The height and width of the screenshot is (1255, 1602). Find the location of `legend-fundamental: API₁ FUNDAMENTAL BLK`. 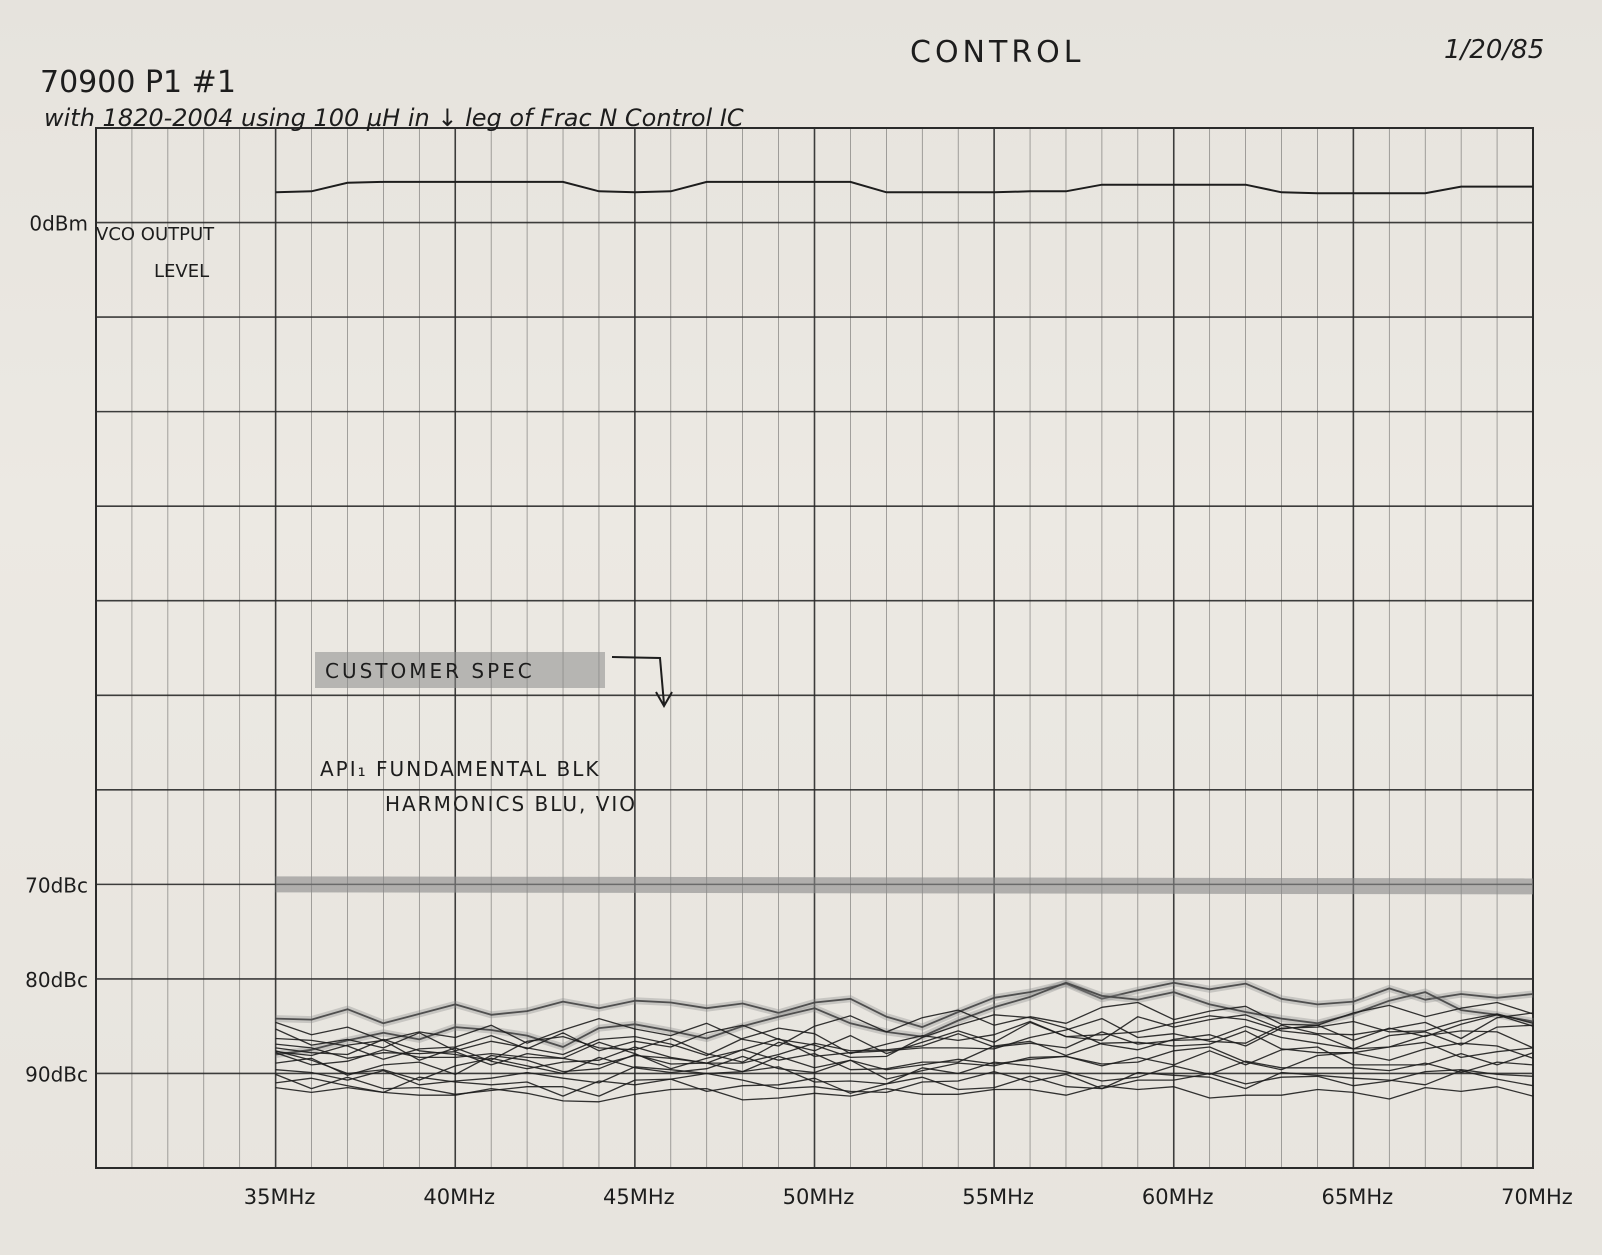

legend-fundamental: API₁ FUNDAMENTAL BLK is located at coordinates (460, 769).